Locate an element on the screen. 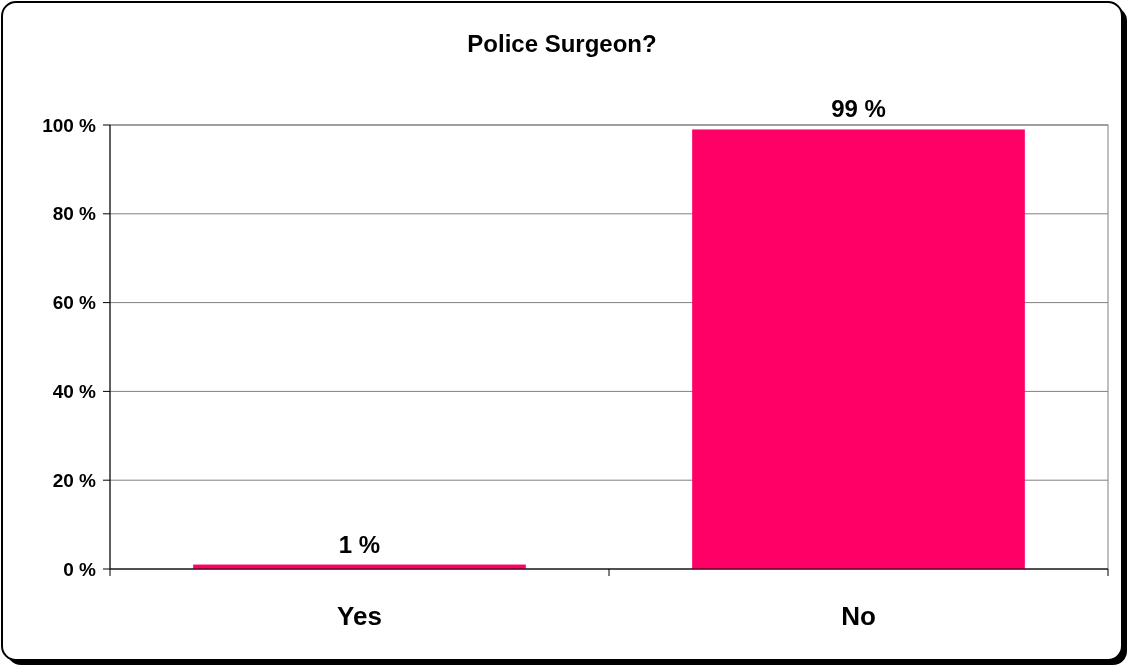 The image size is (1132, 670). data-label: 99 % is located at coordinates (858, 109).